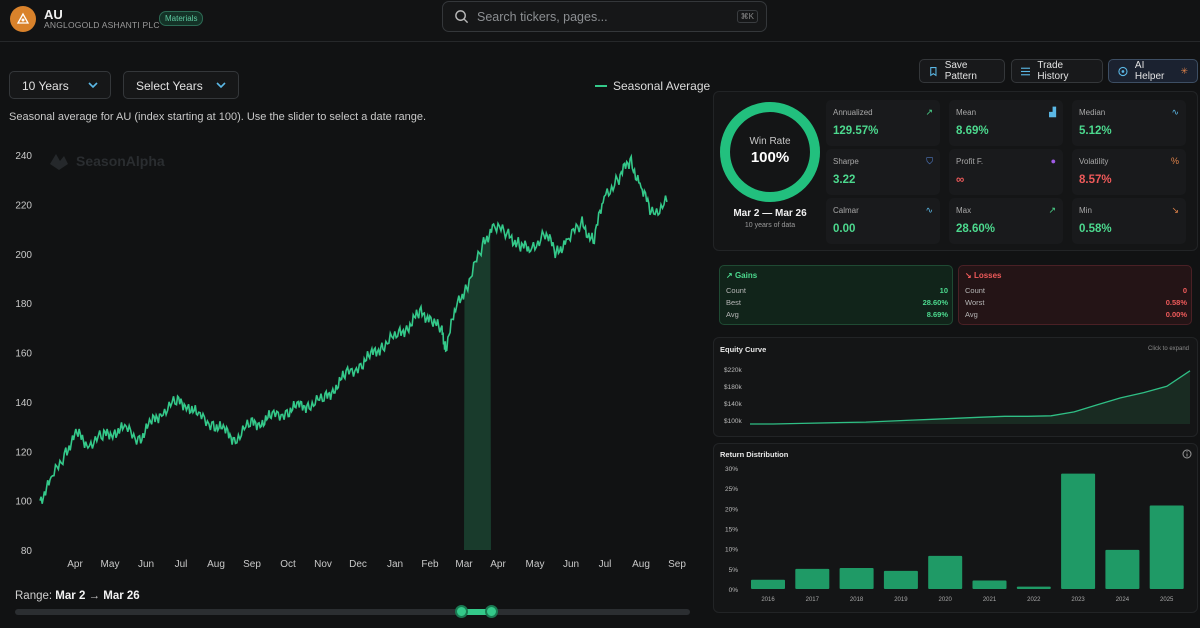 This screenshot has height=628, width=1200. Describe the element at coordinates (736, 290) in the screenshot. I see `gains-row-label: Count` at that location.